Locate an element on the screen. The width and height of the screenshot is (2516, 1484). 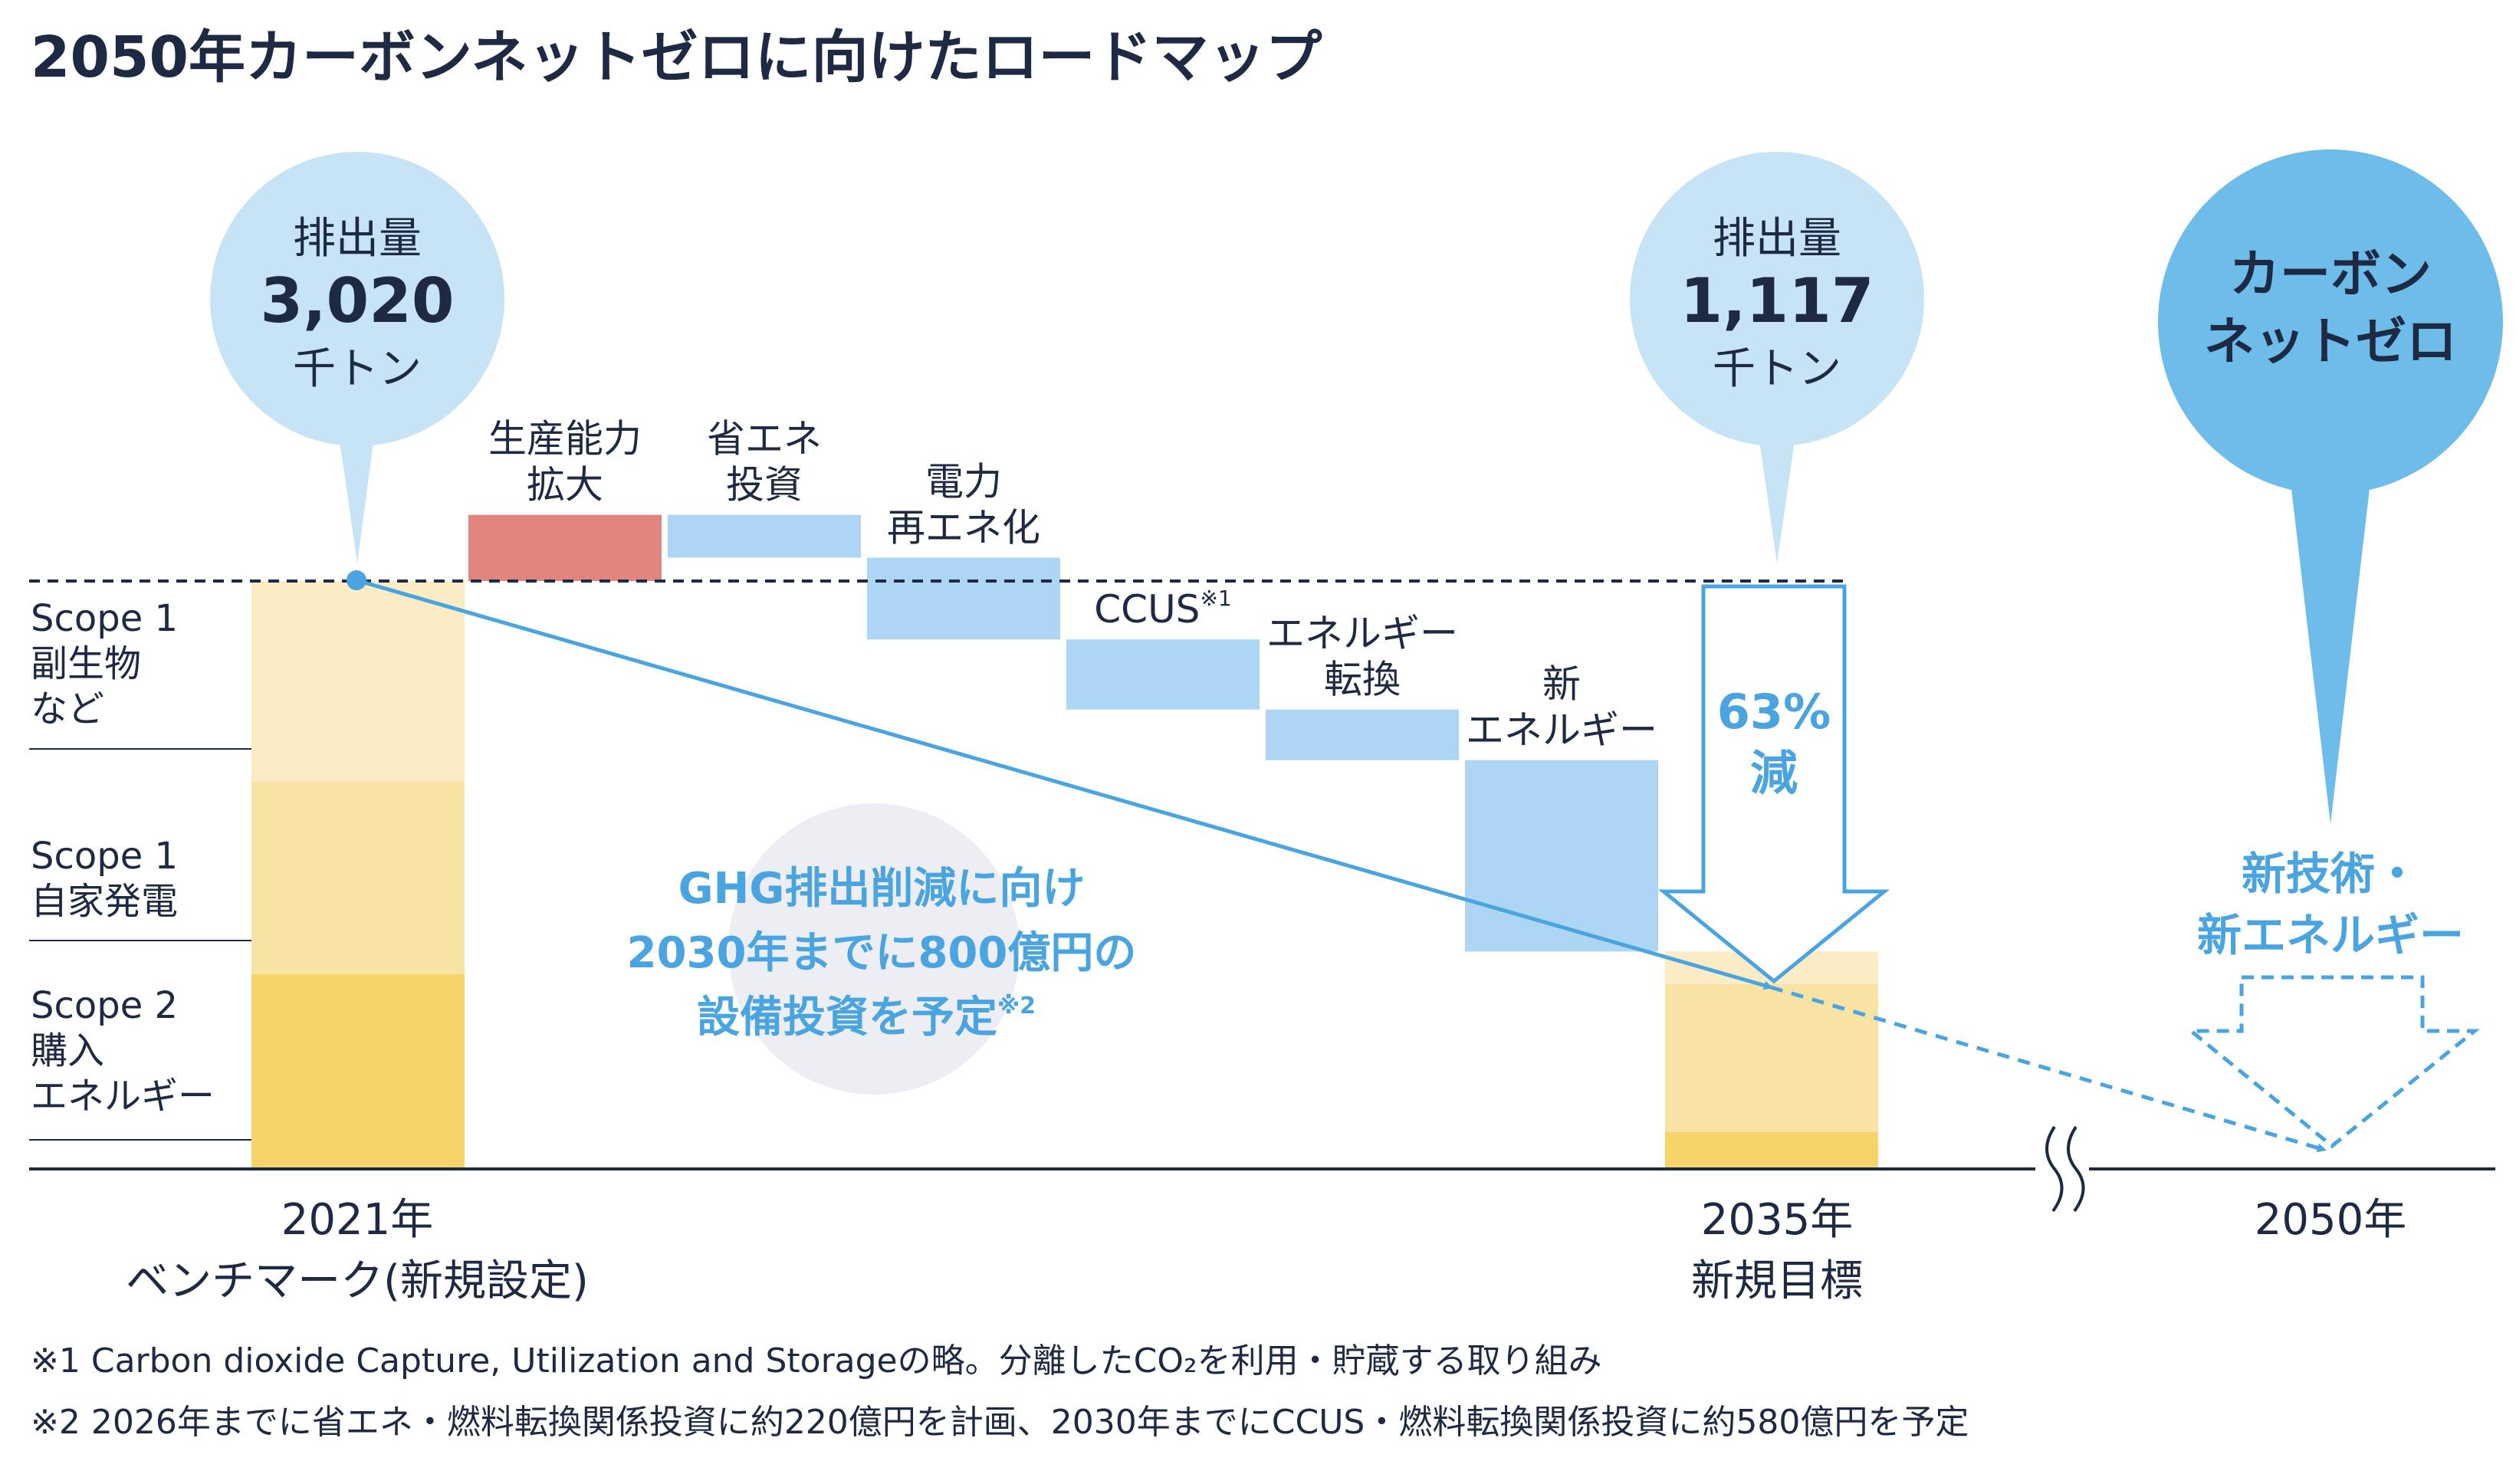
net-zero-dashed-arrow is located at coordinates (2333, 1062).